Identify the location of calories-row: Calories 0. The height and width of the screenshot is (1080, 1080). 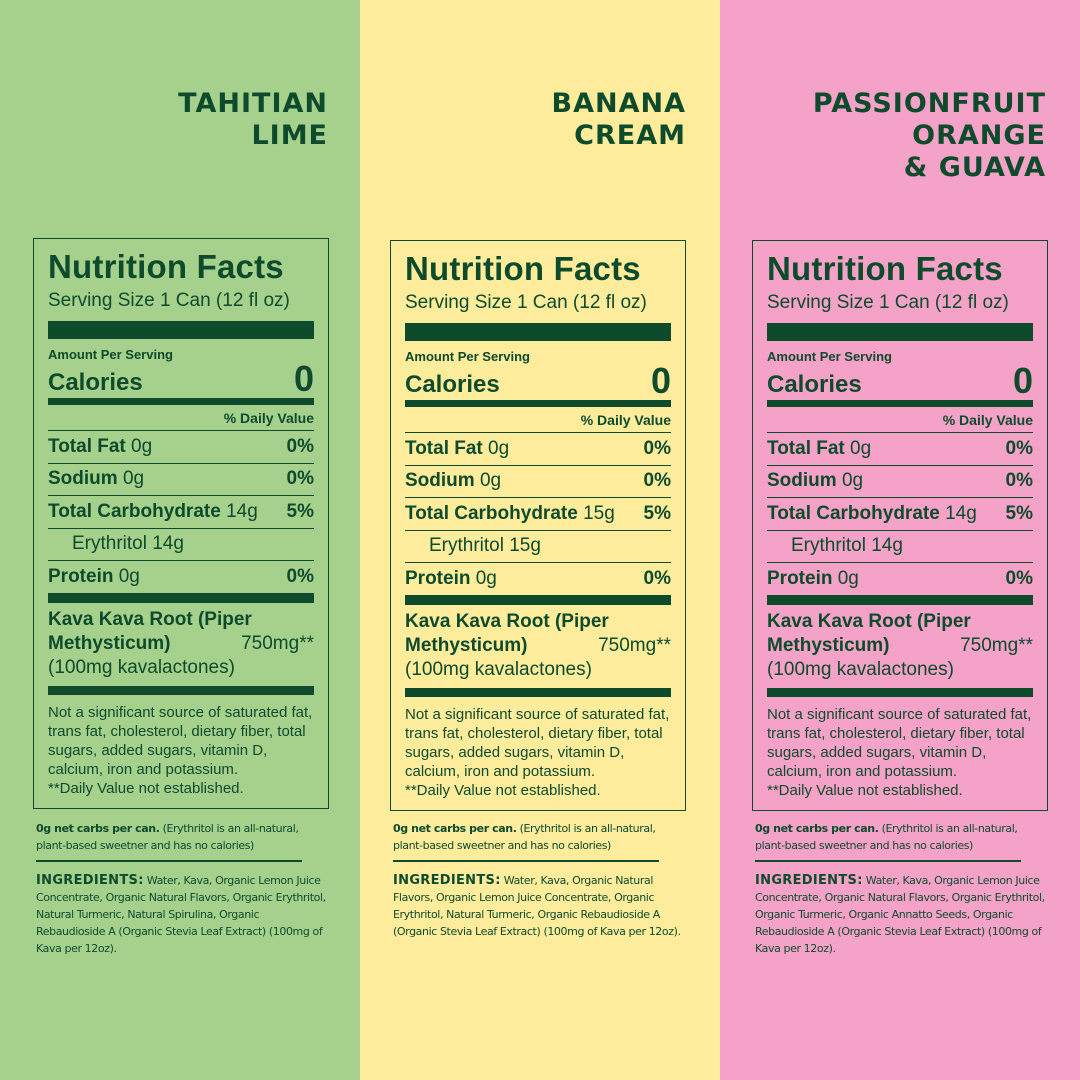
(900, 380).